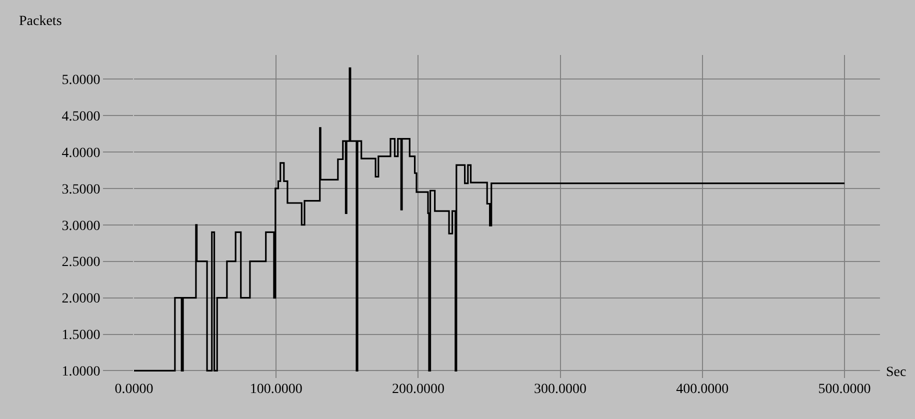 The height and width of the screenshot is (419, 915). What do you see at coordinates (844, 389) in the screenshot?
I see `x-tick-label: 500.0000` at bounding box center [844, 389].